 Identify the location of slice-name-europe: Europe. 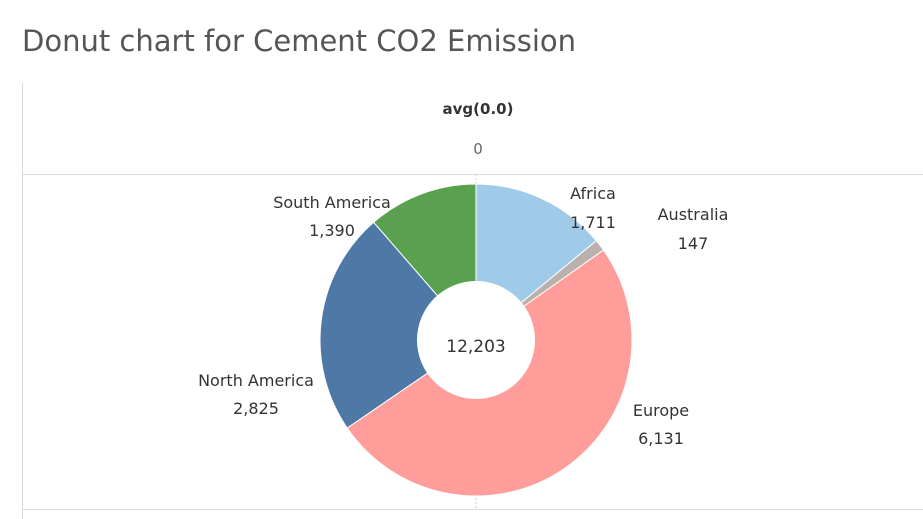
(661, 410).